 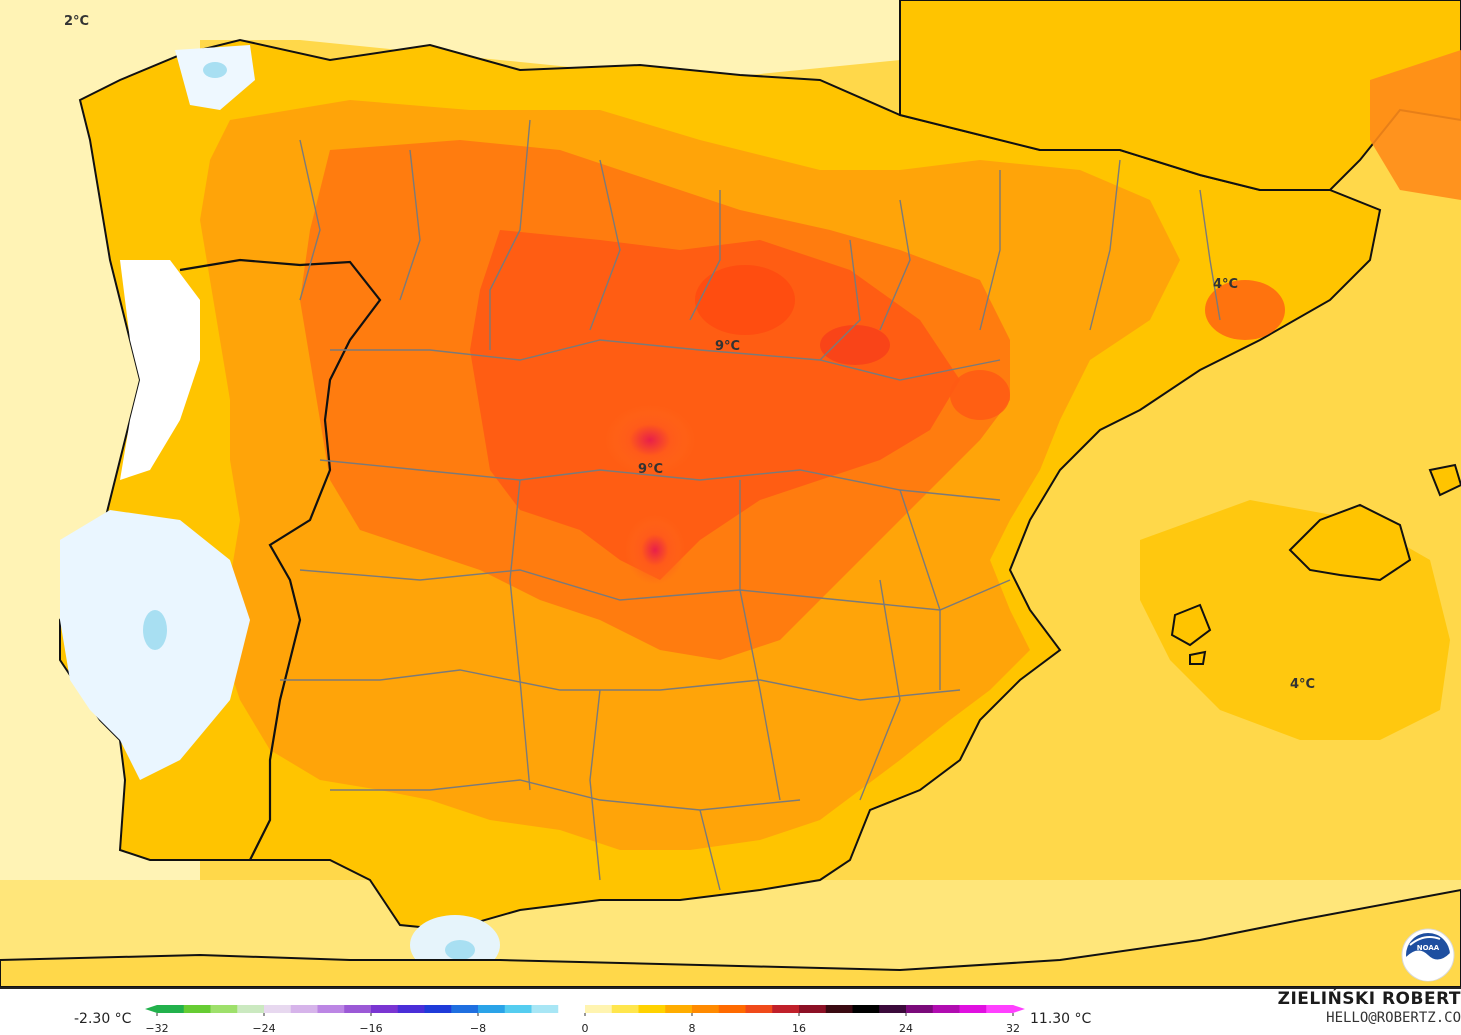 What do you see at coordinates (460, 950) in the screenshot?
I see `cadiz-cold-spot` at bounding box center [460, 950].